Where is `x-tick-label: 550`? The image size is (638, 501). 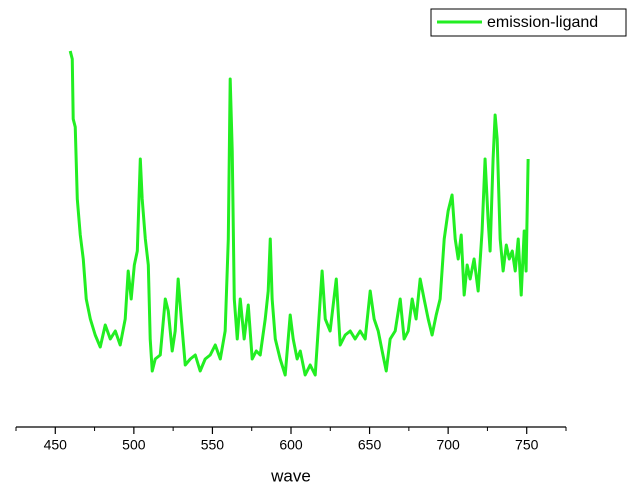
x-tick-label: 550 is located at coordinates (213, 445).